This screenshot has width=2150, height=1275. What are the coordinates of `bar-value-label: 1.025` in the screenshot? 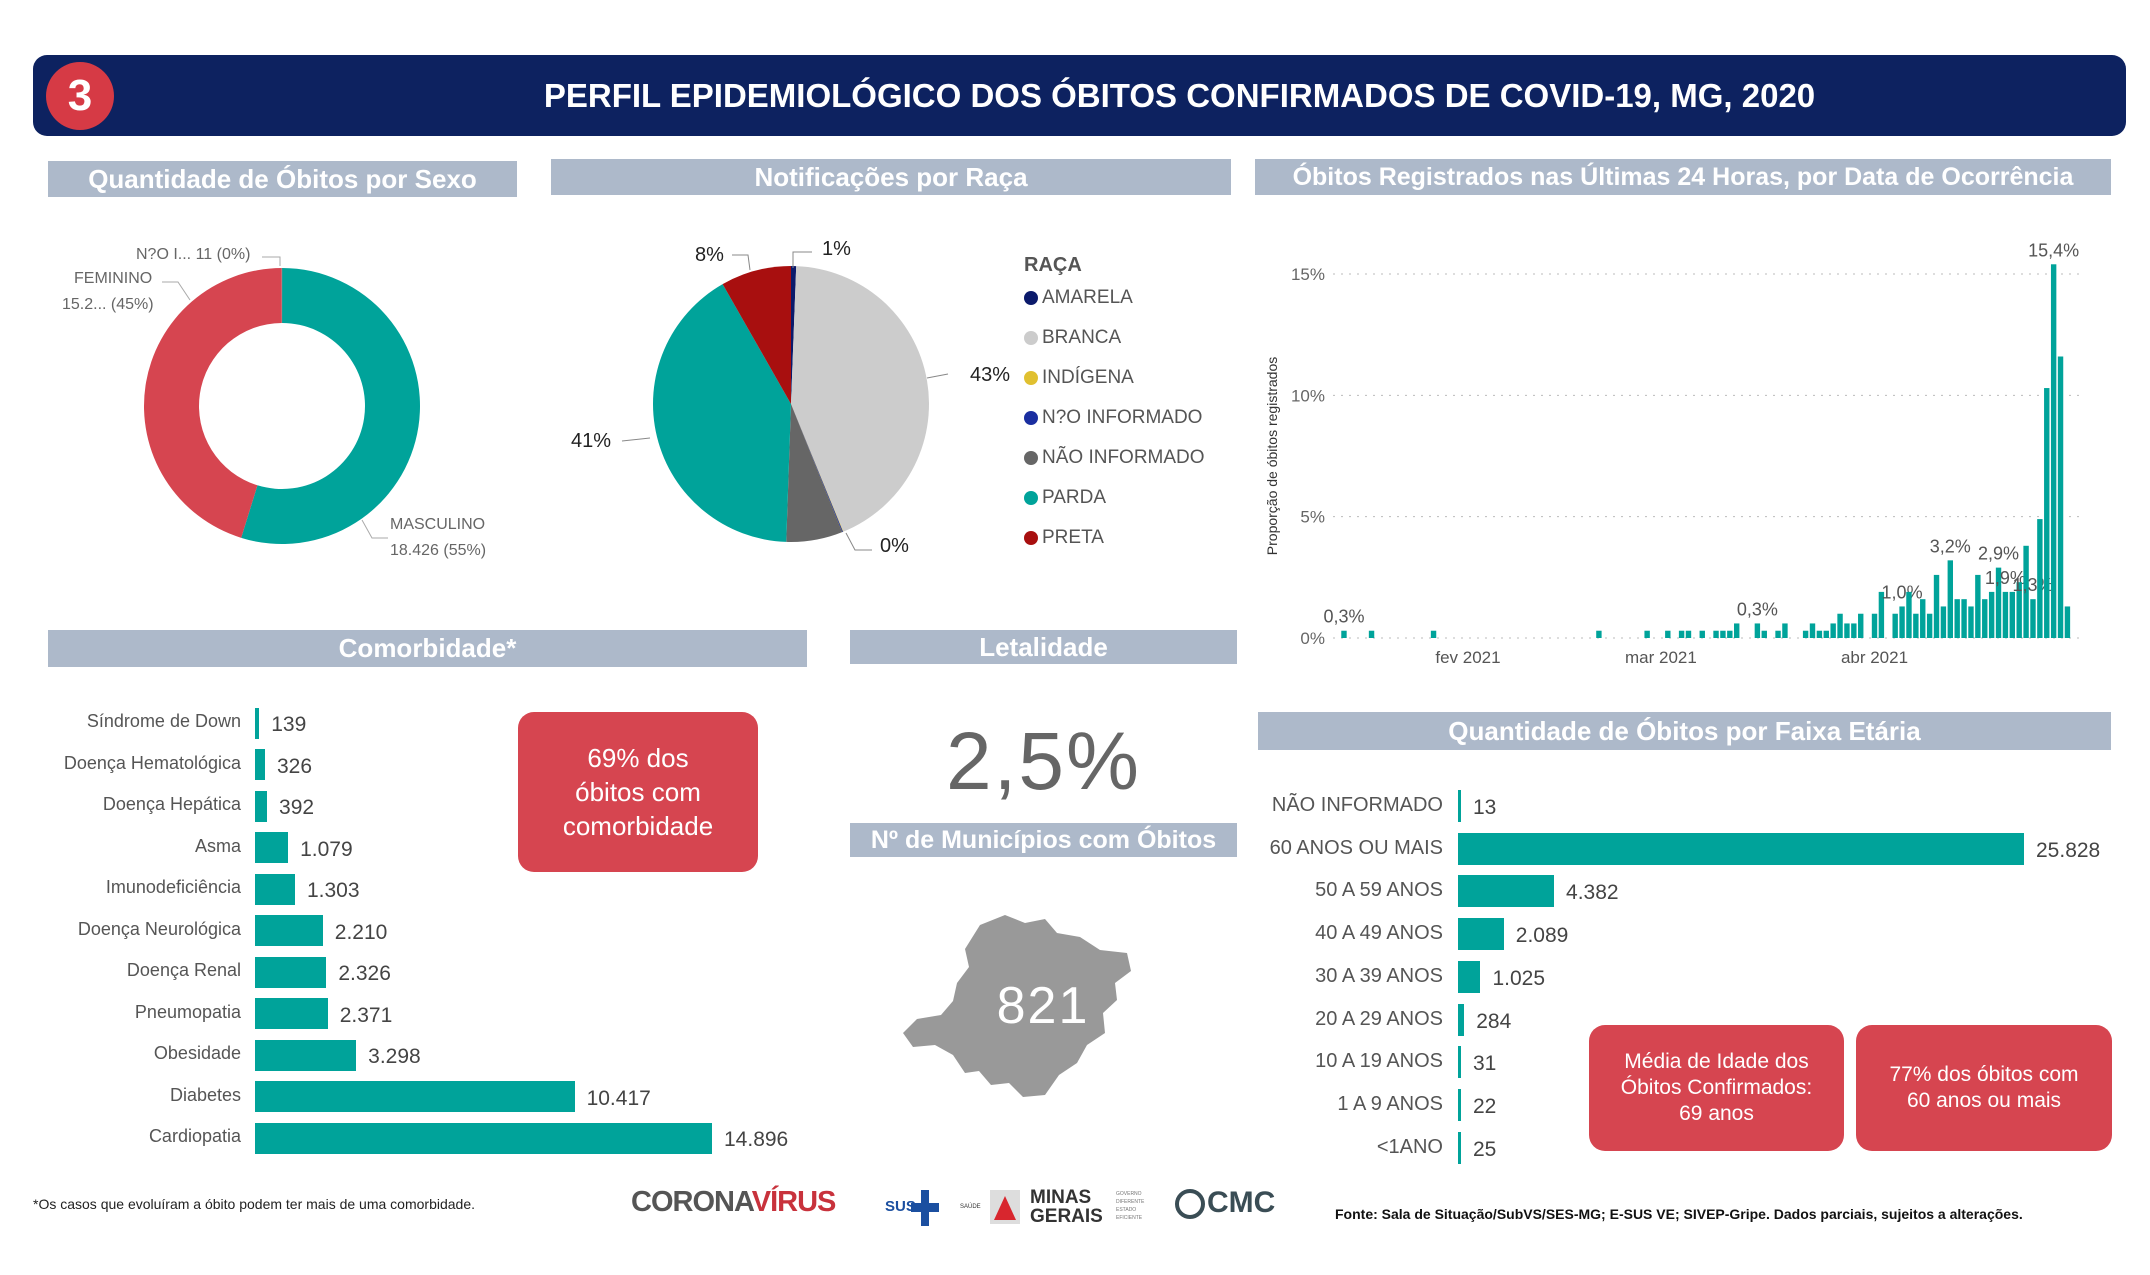 It's located at (1519, 978).